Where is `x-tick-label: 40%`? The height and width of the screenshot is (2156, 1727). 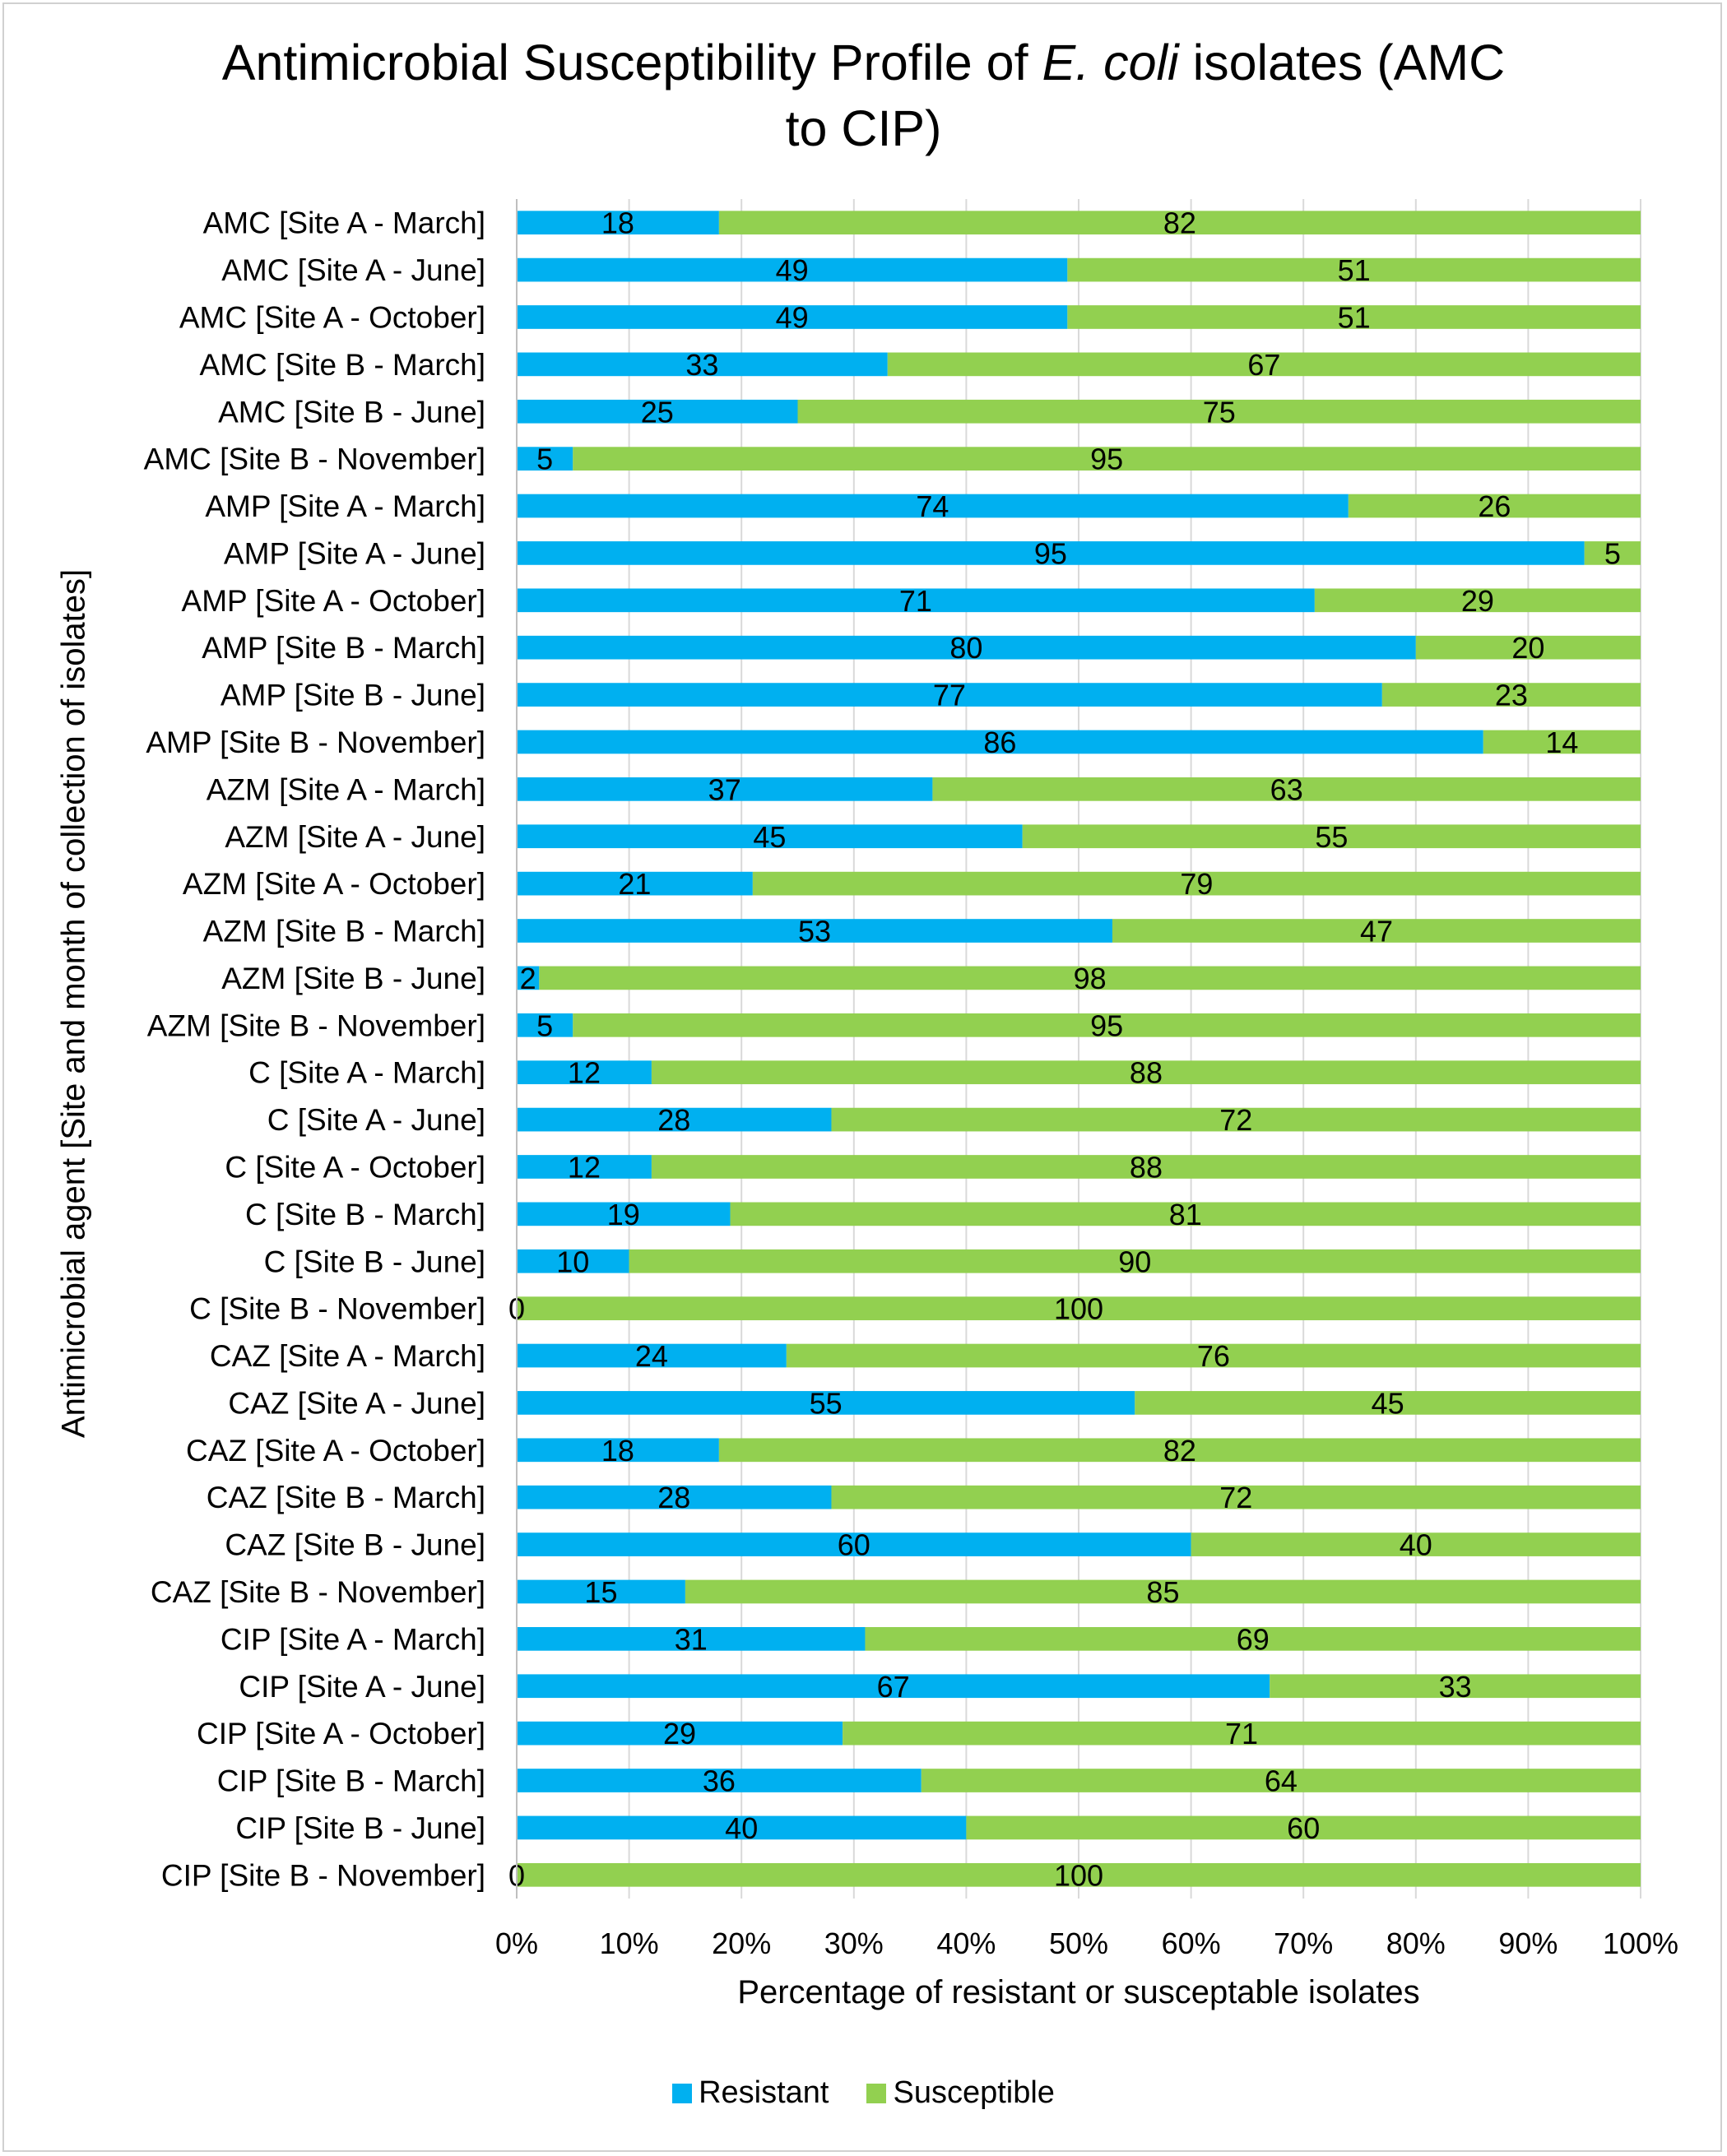 x-tick-label: 40% is located at coordinates (966, 1943).